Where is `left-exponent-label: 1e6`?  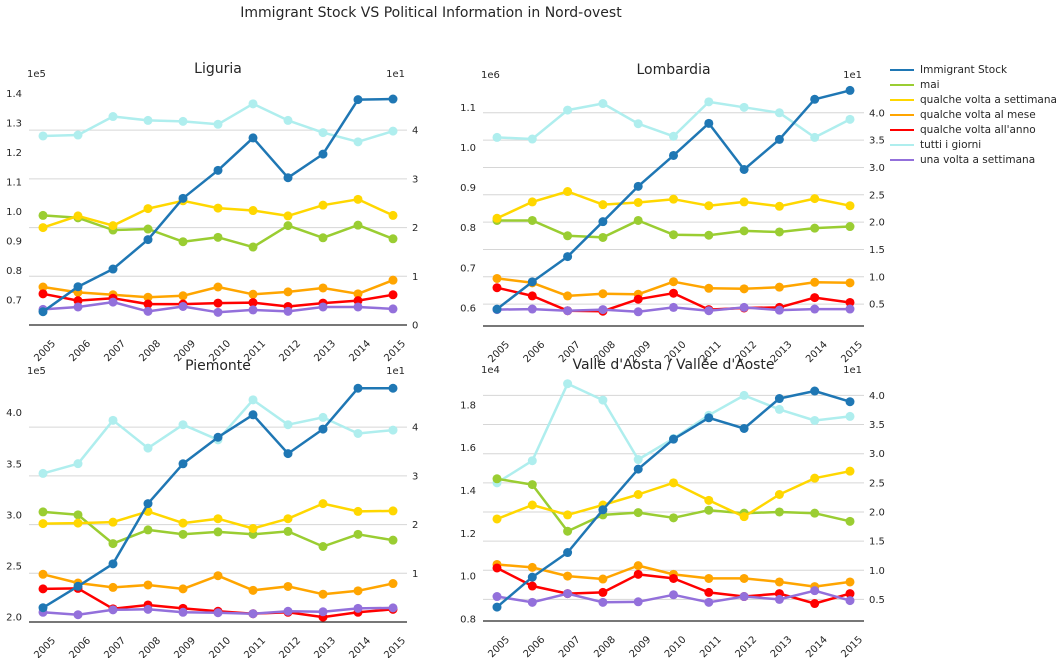
left-exponent-label: 1e6 is located at coordinates (490, 75).